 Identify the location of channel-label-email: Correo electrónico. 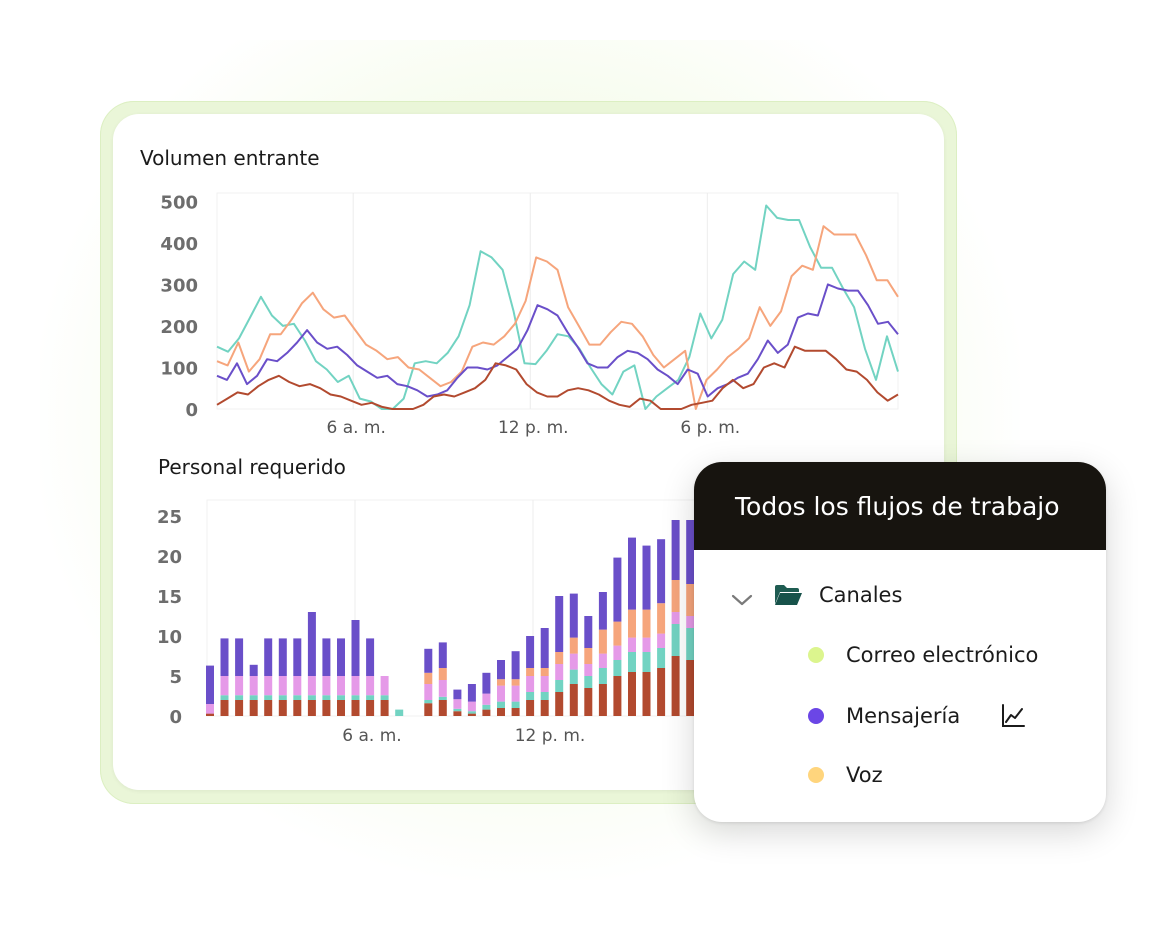
(942, 655).